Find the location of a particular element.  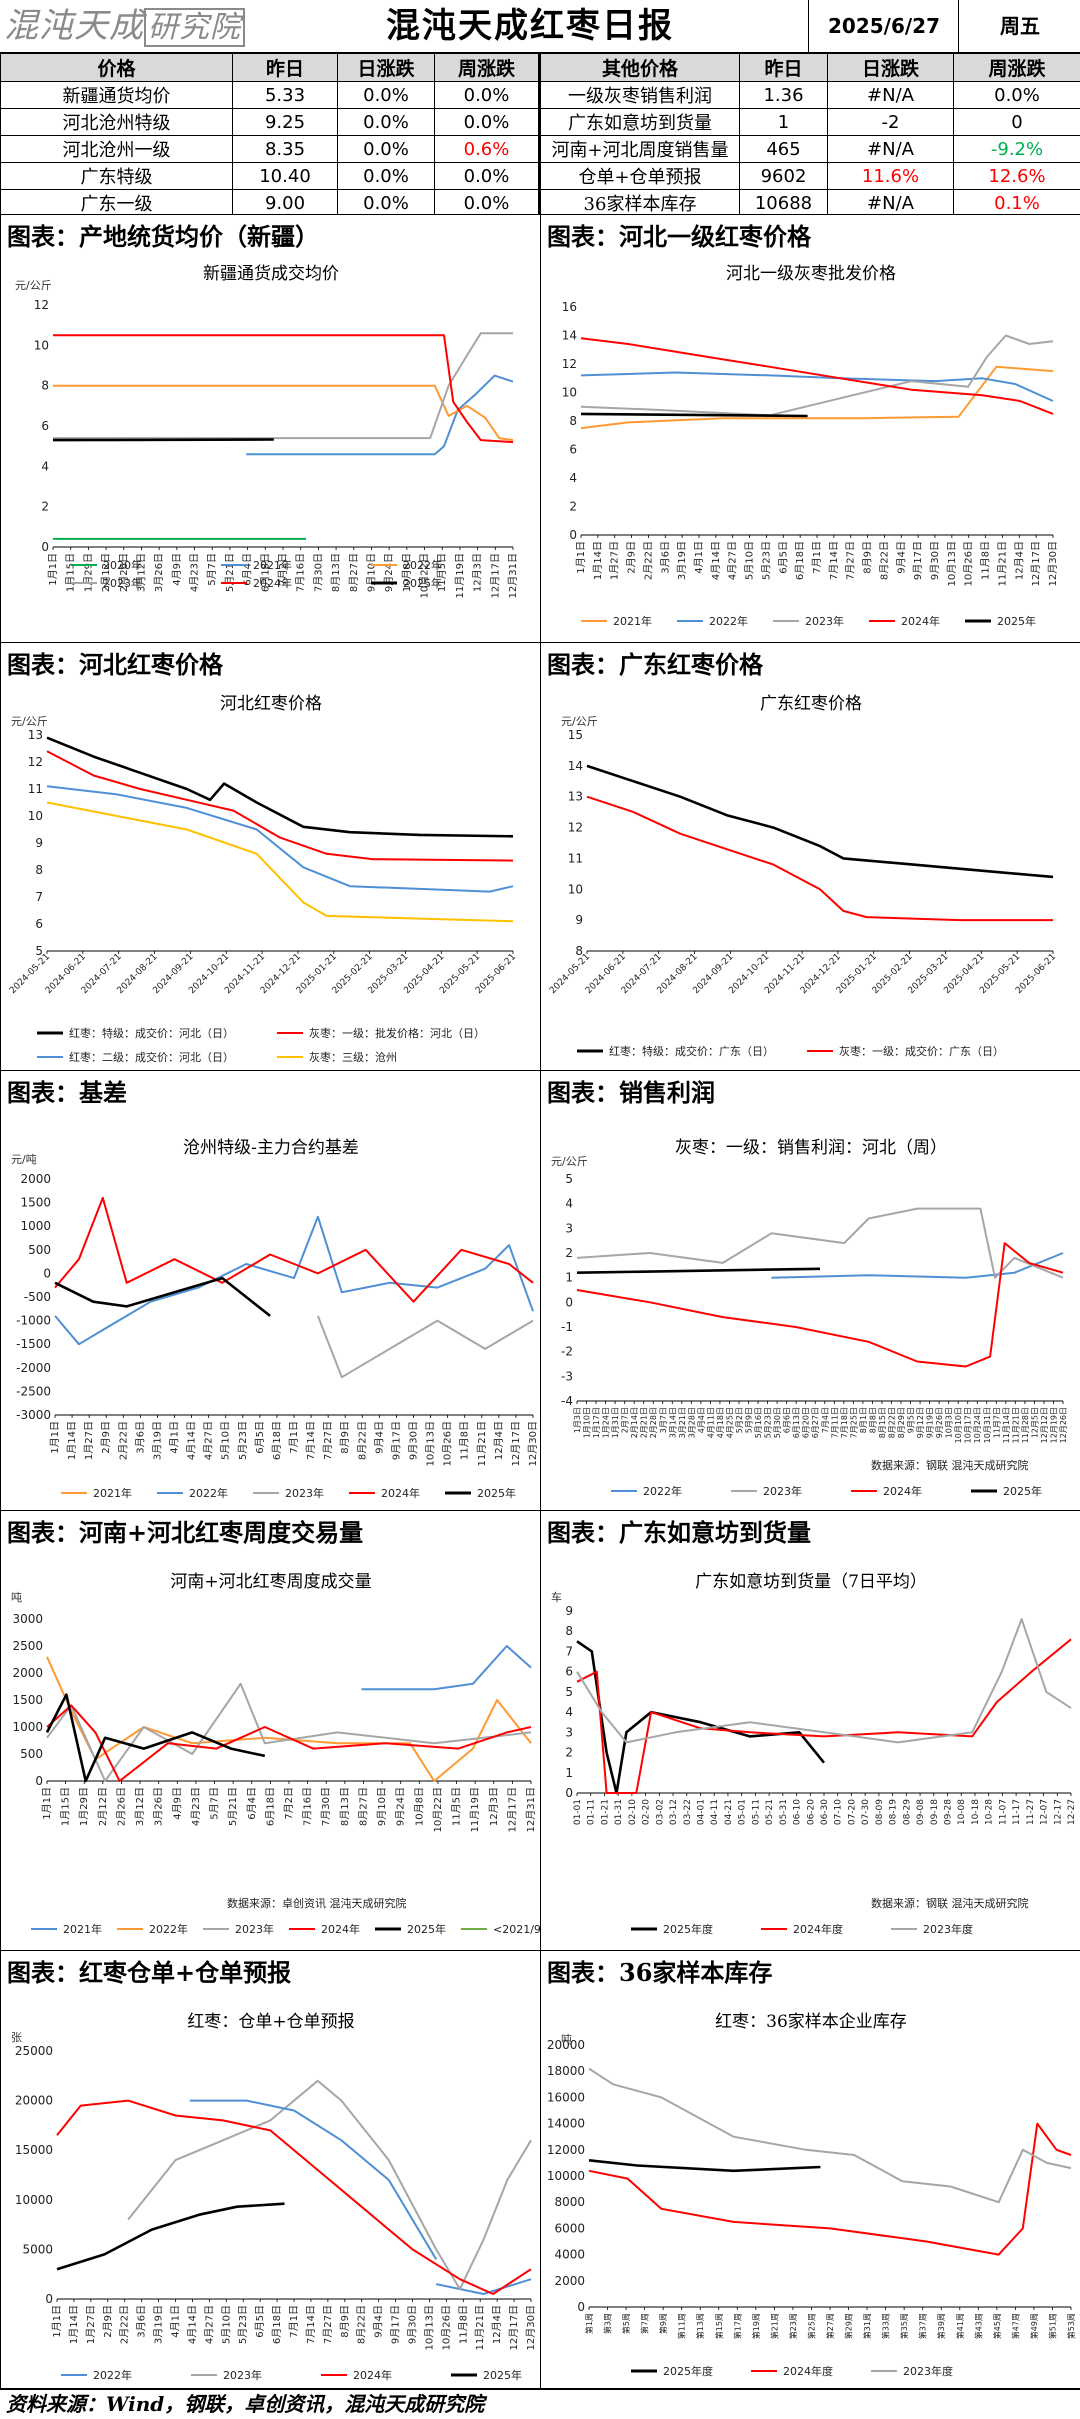

x-tick-label: 3月19日 is located at coordinates (682, 560).